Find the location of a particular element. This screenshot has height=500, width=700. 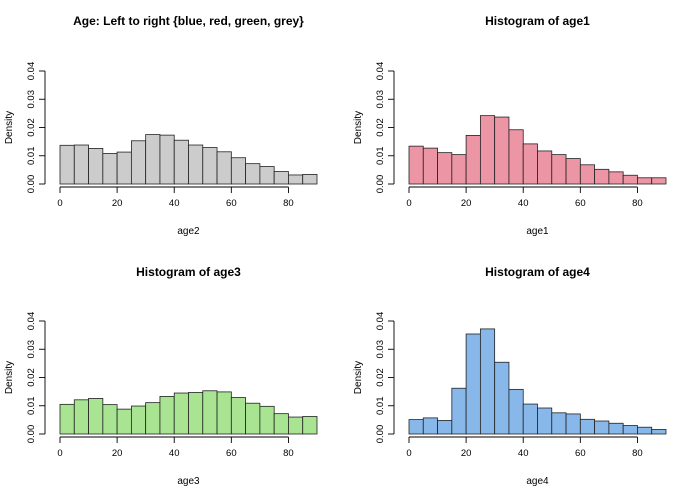

x-axis-label: age4 is located at coordinates (537, 481).